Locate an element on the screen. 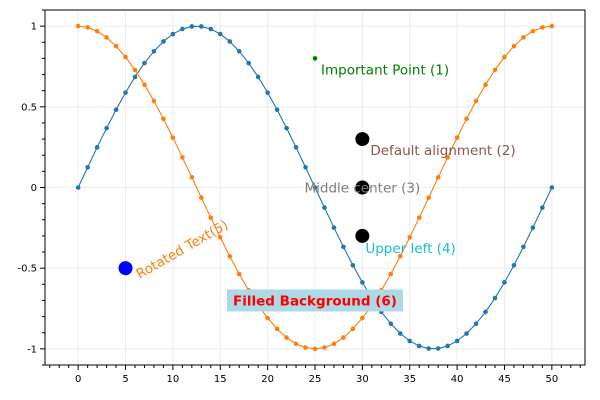 This screenshot has width=600, height=400. default-alignment-marker is located at coordinates (362, 139).